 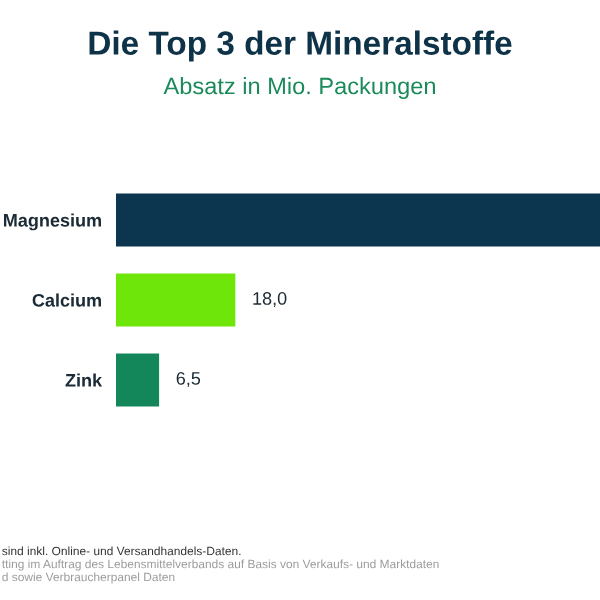 I want to click on data-label: 18,0, so click(x=270, y=299).